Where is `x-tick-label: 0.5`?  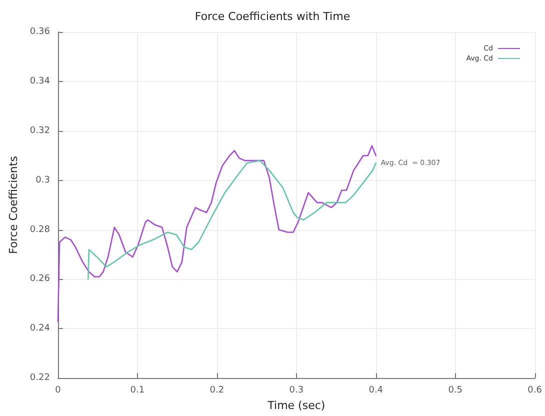
x-tick-label: 0.5 is located at coordinates (455, 391).